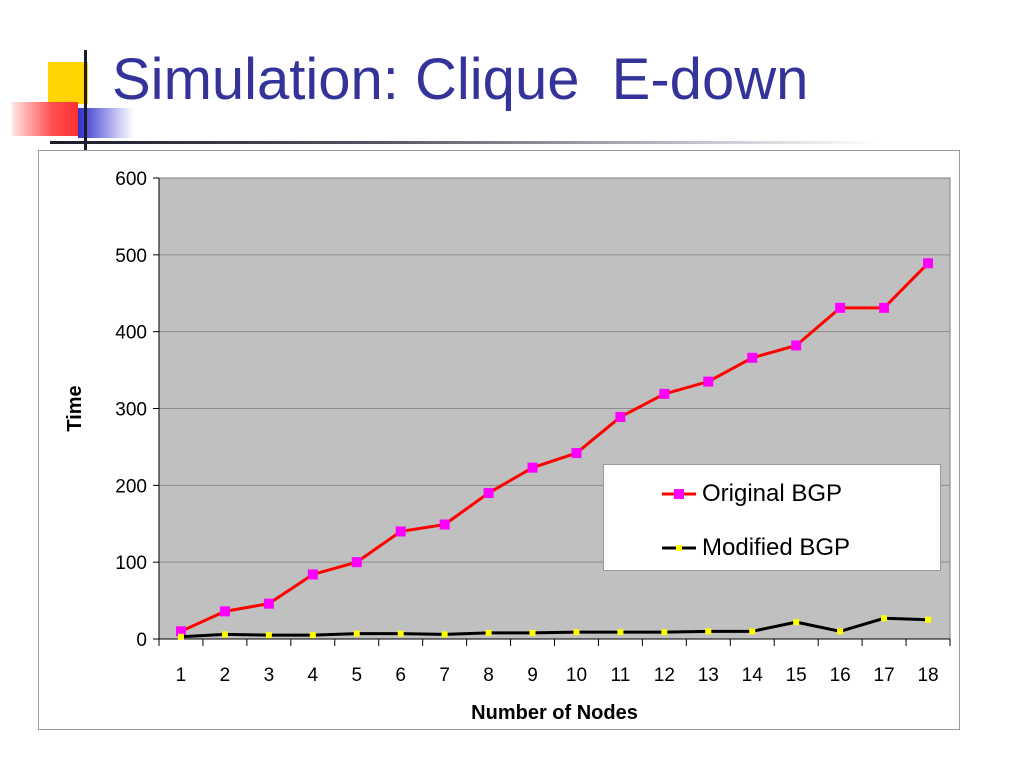 This screenshot has height=768, width=1024. I want to click on chart-legend: Original BGP Modified BGP, so click(772, 517).